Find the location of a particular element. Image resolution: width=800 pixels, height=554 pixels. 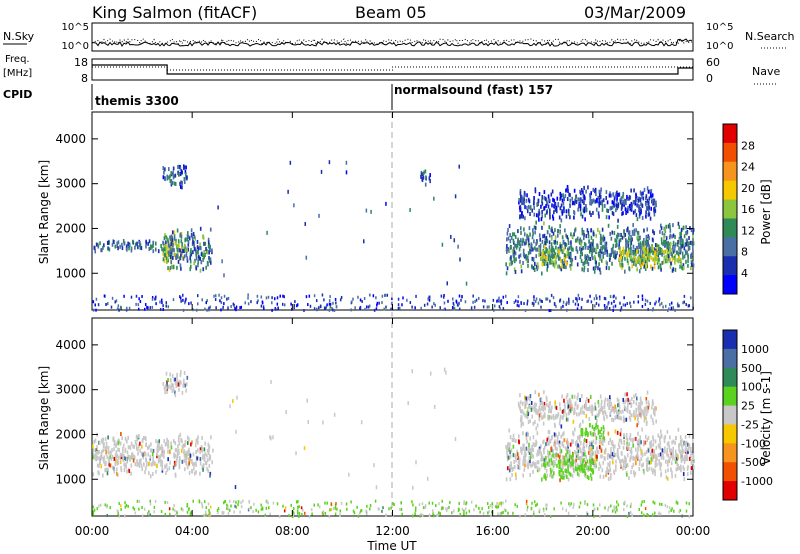

cpid-mode-themis: themis 3300 is located at coordinates (137, 101).